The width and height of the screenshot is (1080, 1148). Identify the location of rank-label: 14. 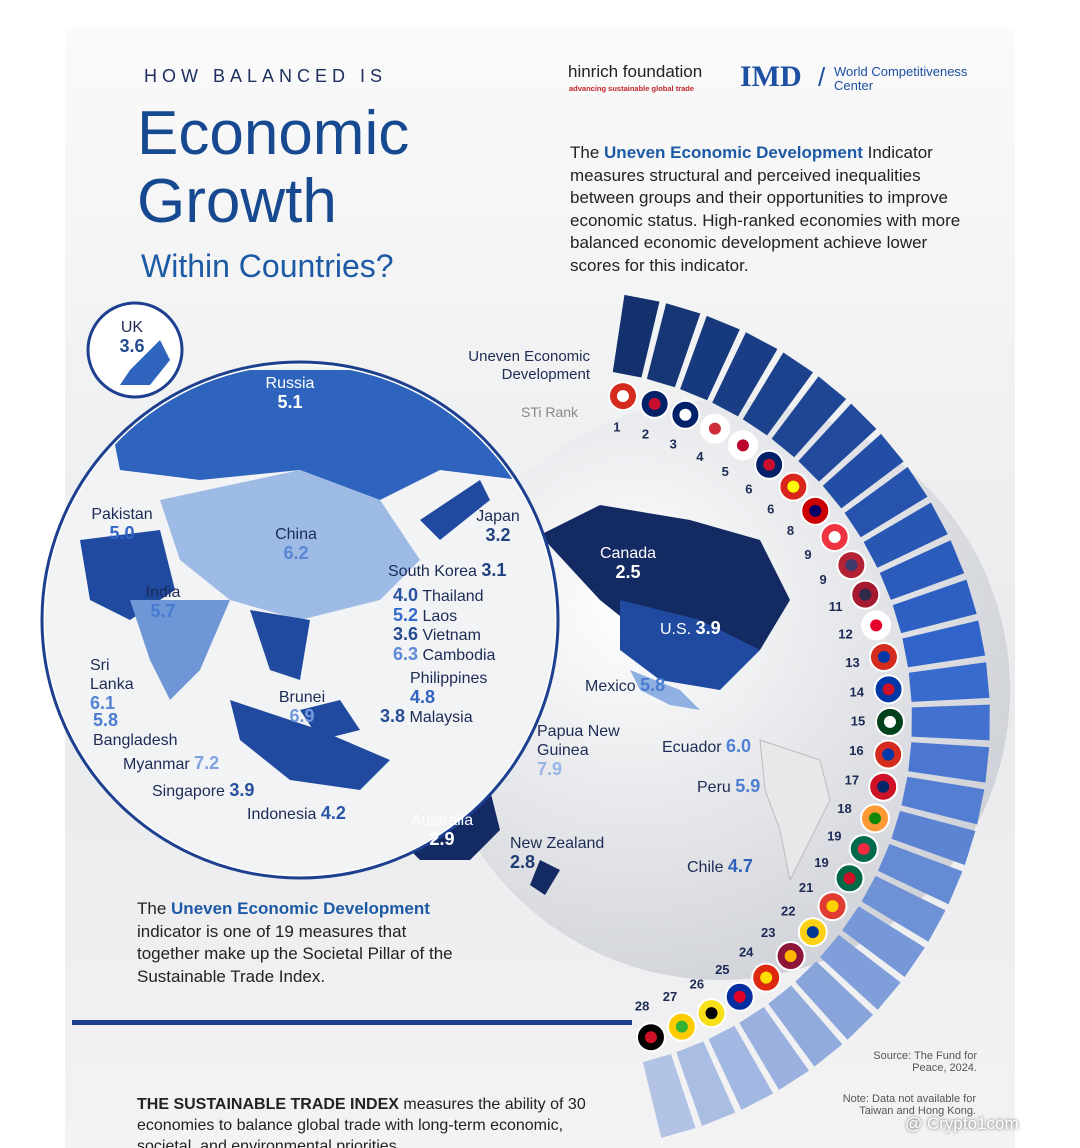
(856, 691).